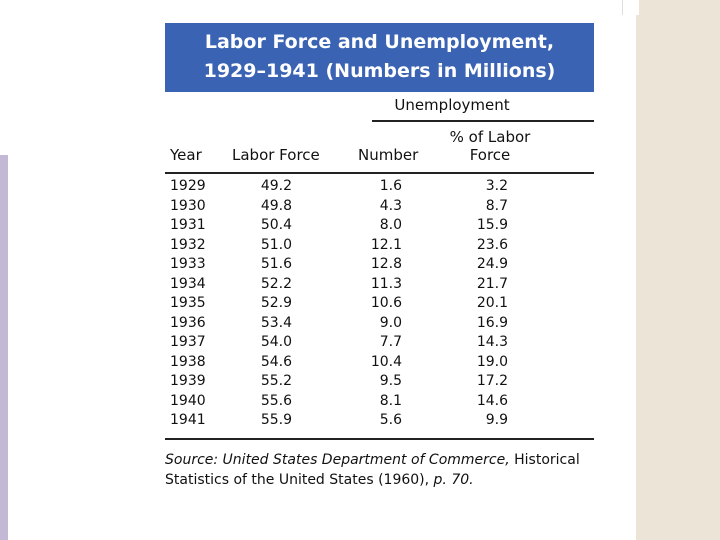 The image size is (720, 540). Describe the element at coordinates (276, 205) in the screenshot. I see `table-cell: 49.8` at that location.